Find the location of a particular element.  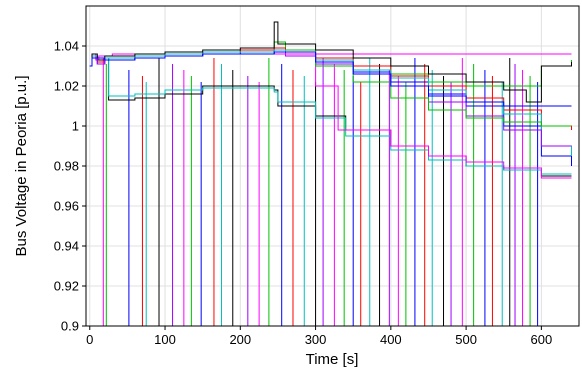

x-tick-label-1: 100 is located at coordinates (165, 339).